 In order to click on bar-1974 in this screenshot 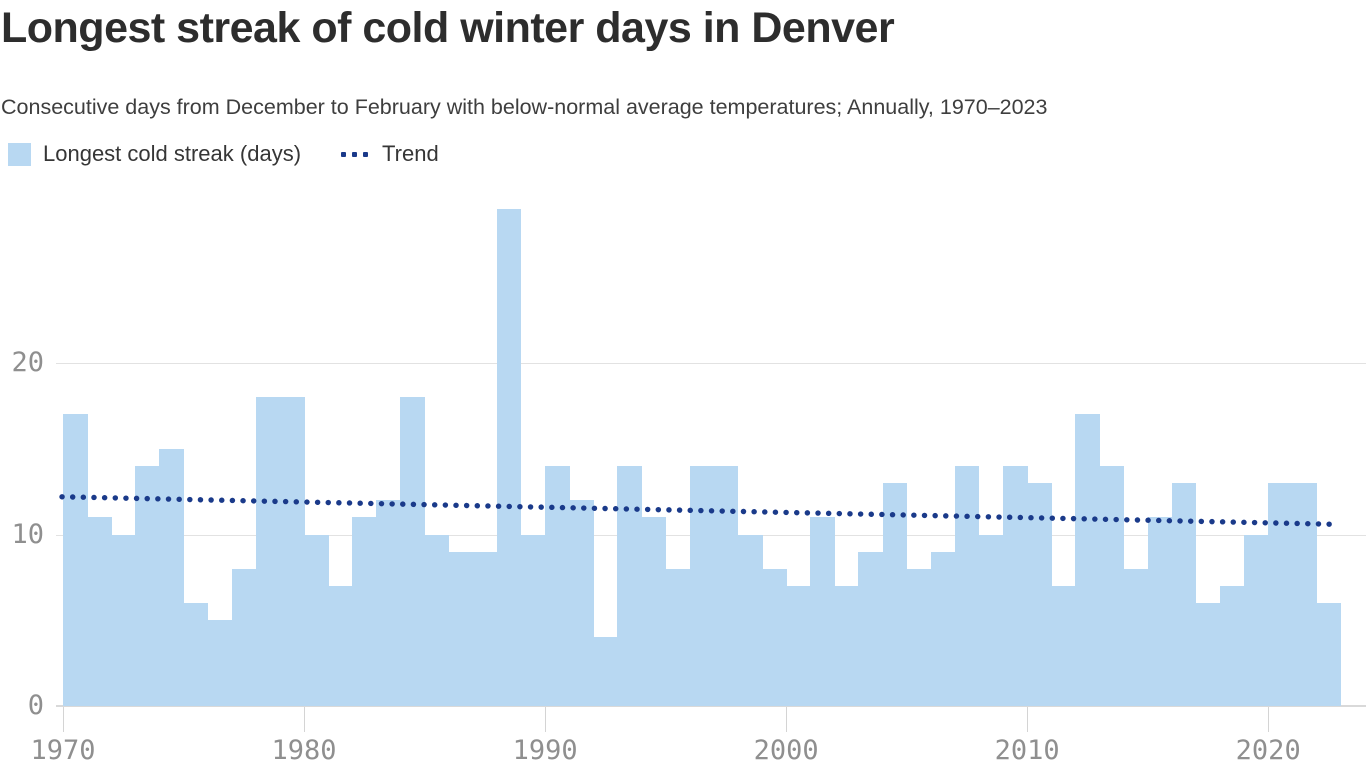, I will do `click(171, 577)`.